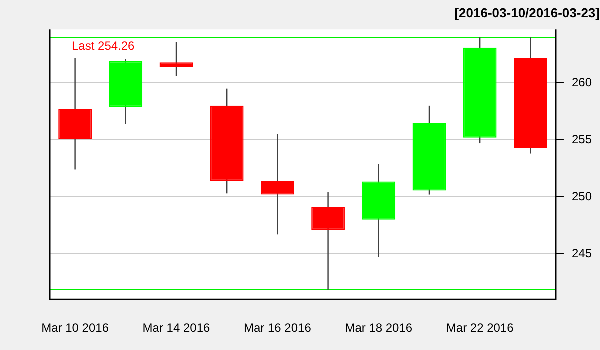 This screenshot has width=600, height=350. What do you see at coordinates (582, 139) in the screenshot?
I see `y-tick-label: 255` at bounding box center [582, 139].